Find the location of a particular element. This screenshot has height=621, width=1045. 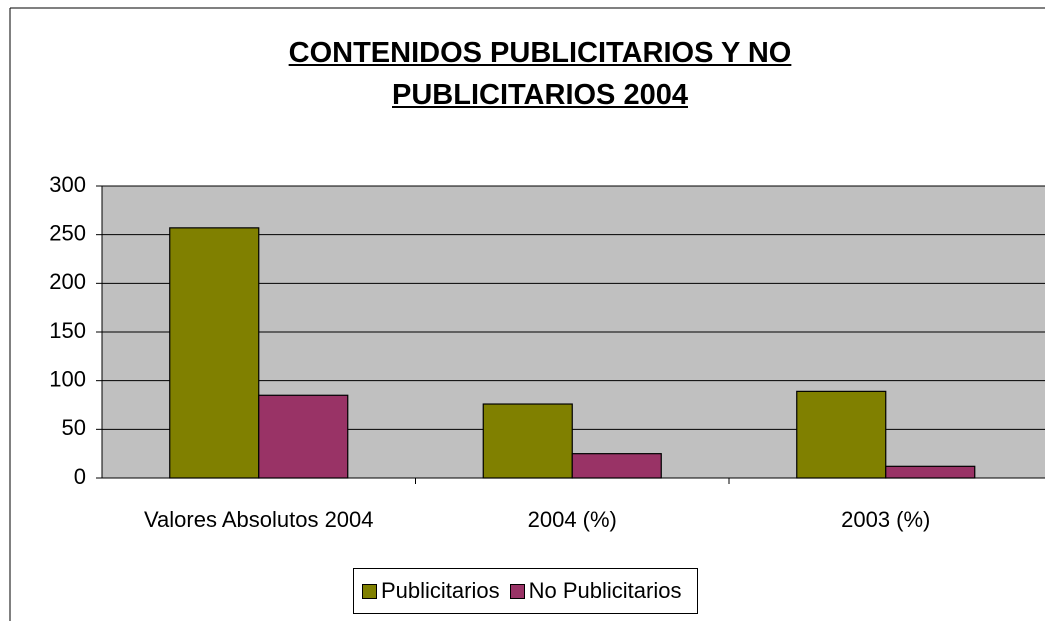

legend-label: Publicitarios is located at coordinates (440, 590).